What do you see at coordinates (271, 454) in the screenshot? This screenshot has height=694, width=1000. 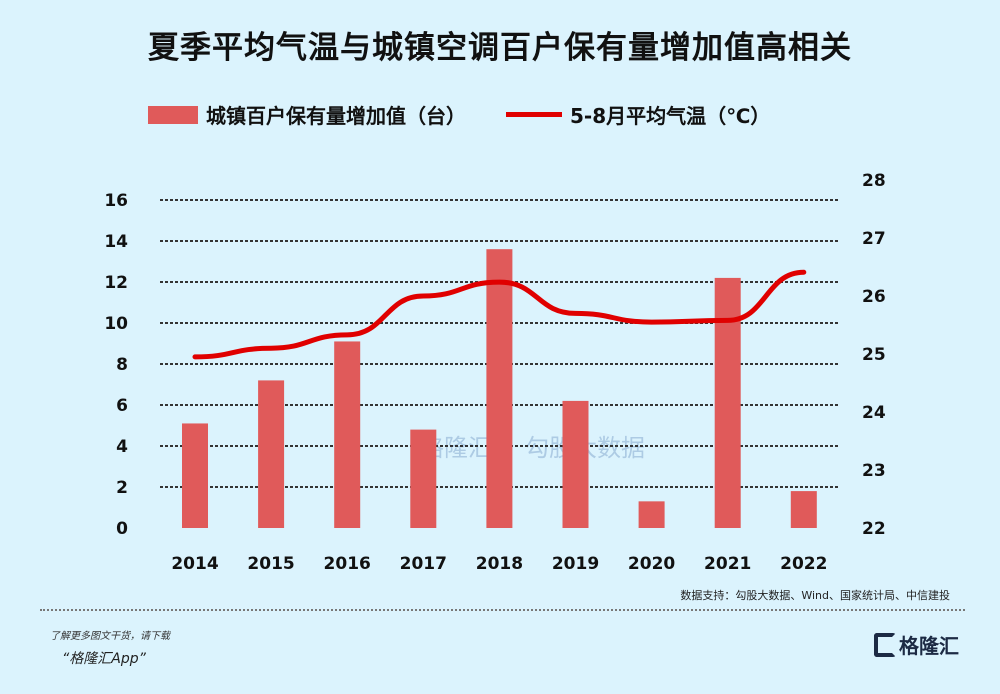 I see `bar-2015` at bounding box center [271, 454].